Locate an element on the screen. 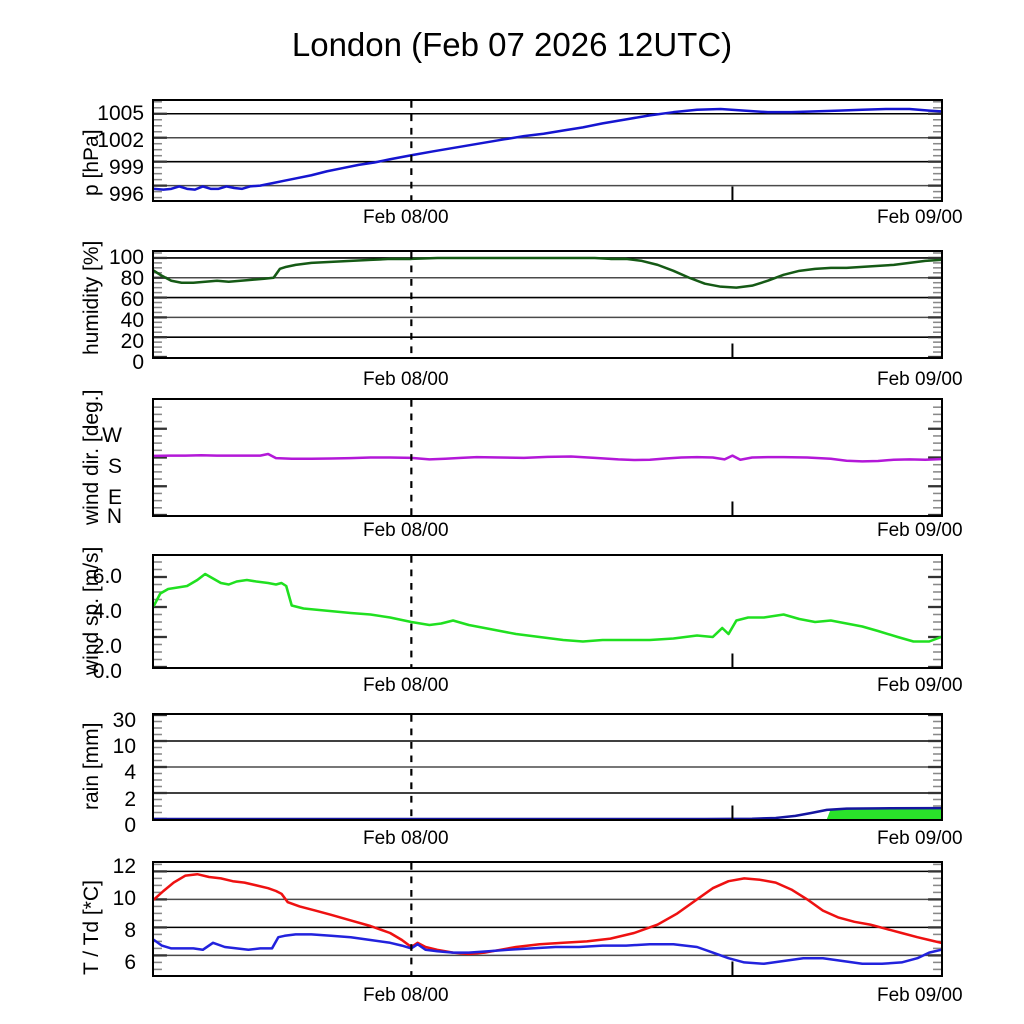 The height and width of the screenshot is (1024, 1024). wind-speed-ytick-4: 4.0 is located at coordinates (107, 611).